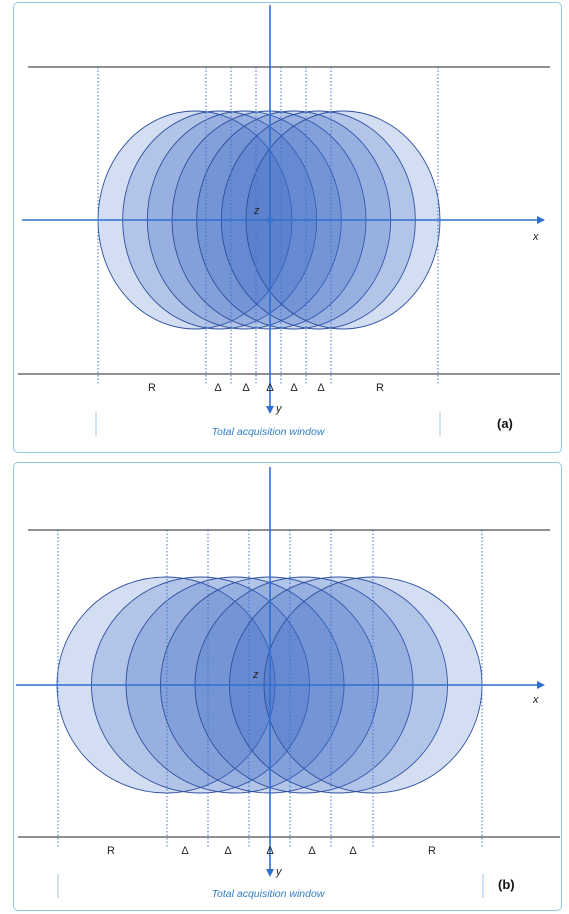 The width and height of the screenshot is (569, 914). What do you see at coordinates (505, 423) in the screenshot?
I see `panel-tag: (a)` at bounding box center [505, 423].